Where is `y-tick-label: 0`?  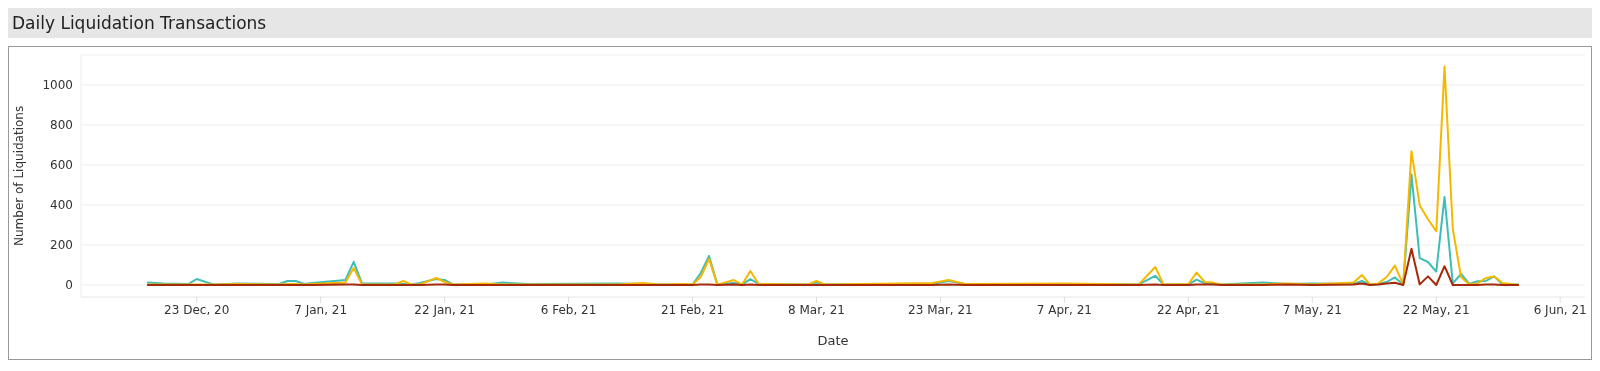 y-tick-label: 0 is located at coordinates (69, 285).